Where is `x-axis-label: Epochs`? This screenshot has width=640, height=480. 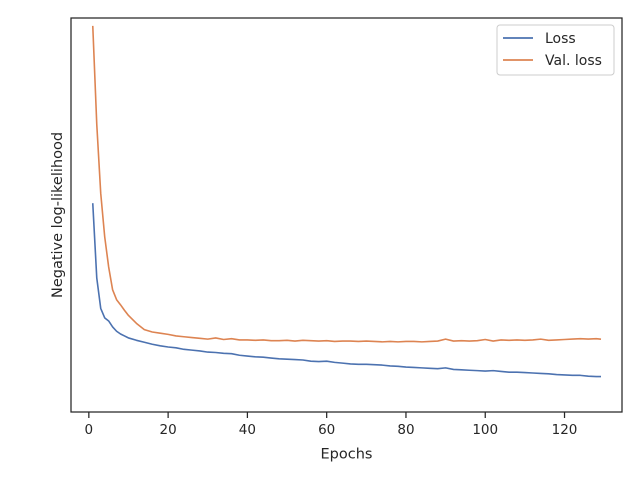
x-axis-label: Epochs is located at coordinates (347, 455).